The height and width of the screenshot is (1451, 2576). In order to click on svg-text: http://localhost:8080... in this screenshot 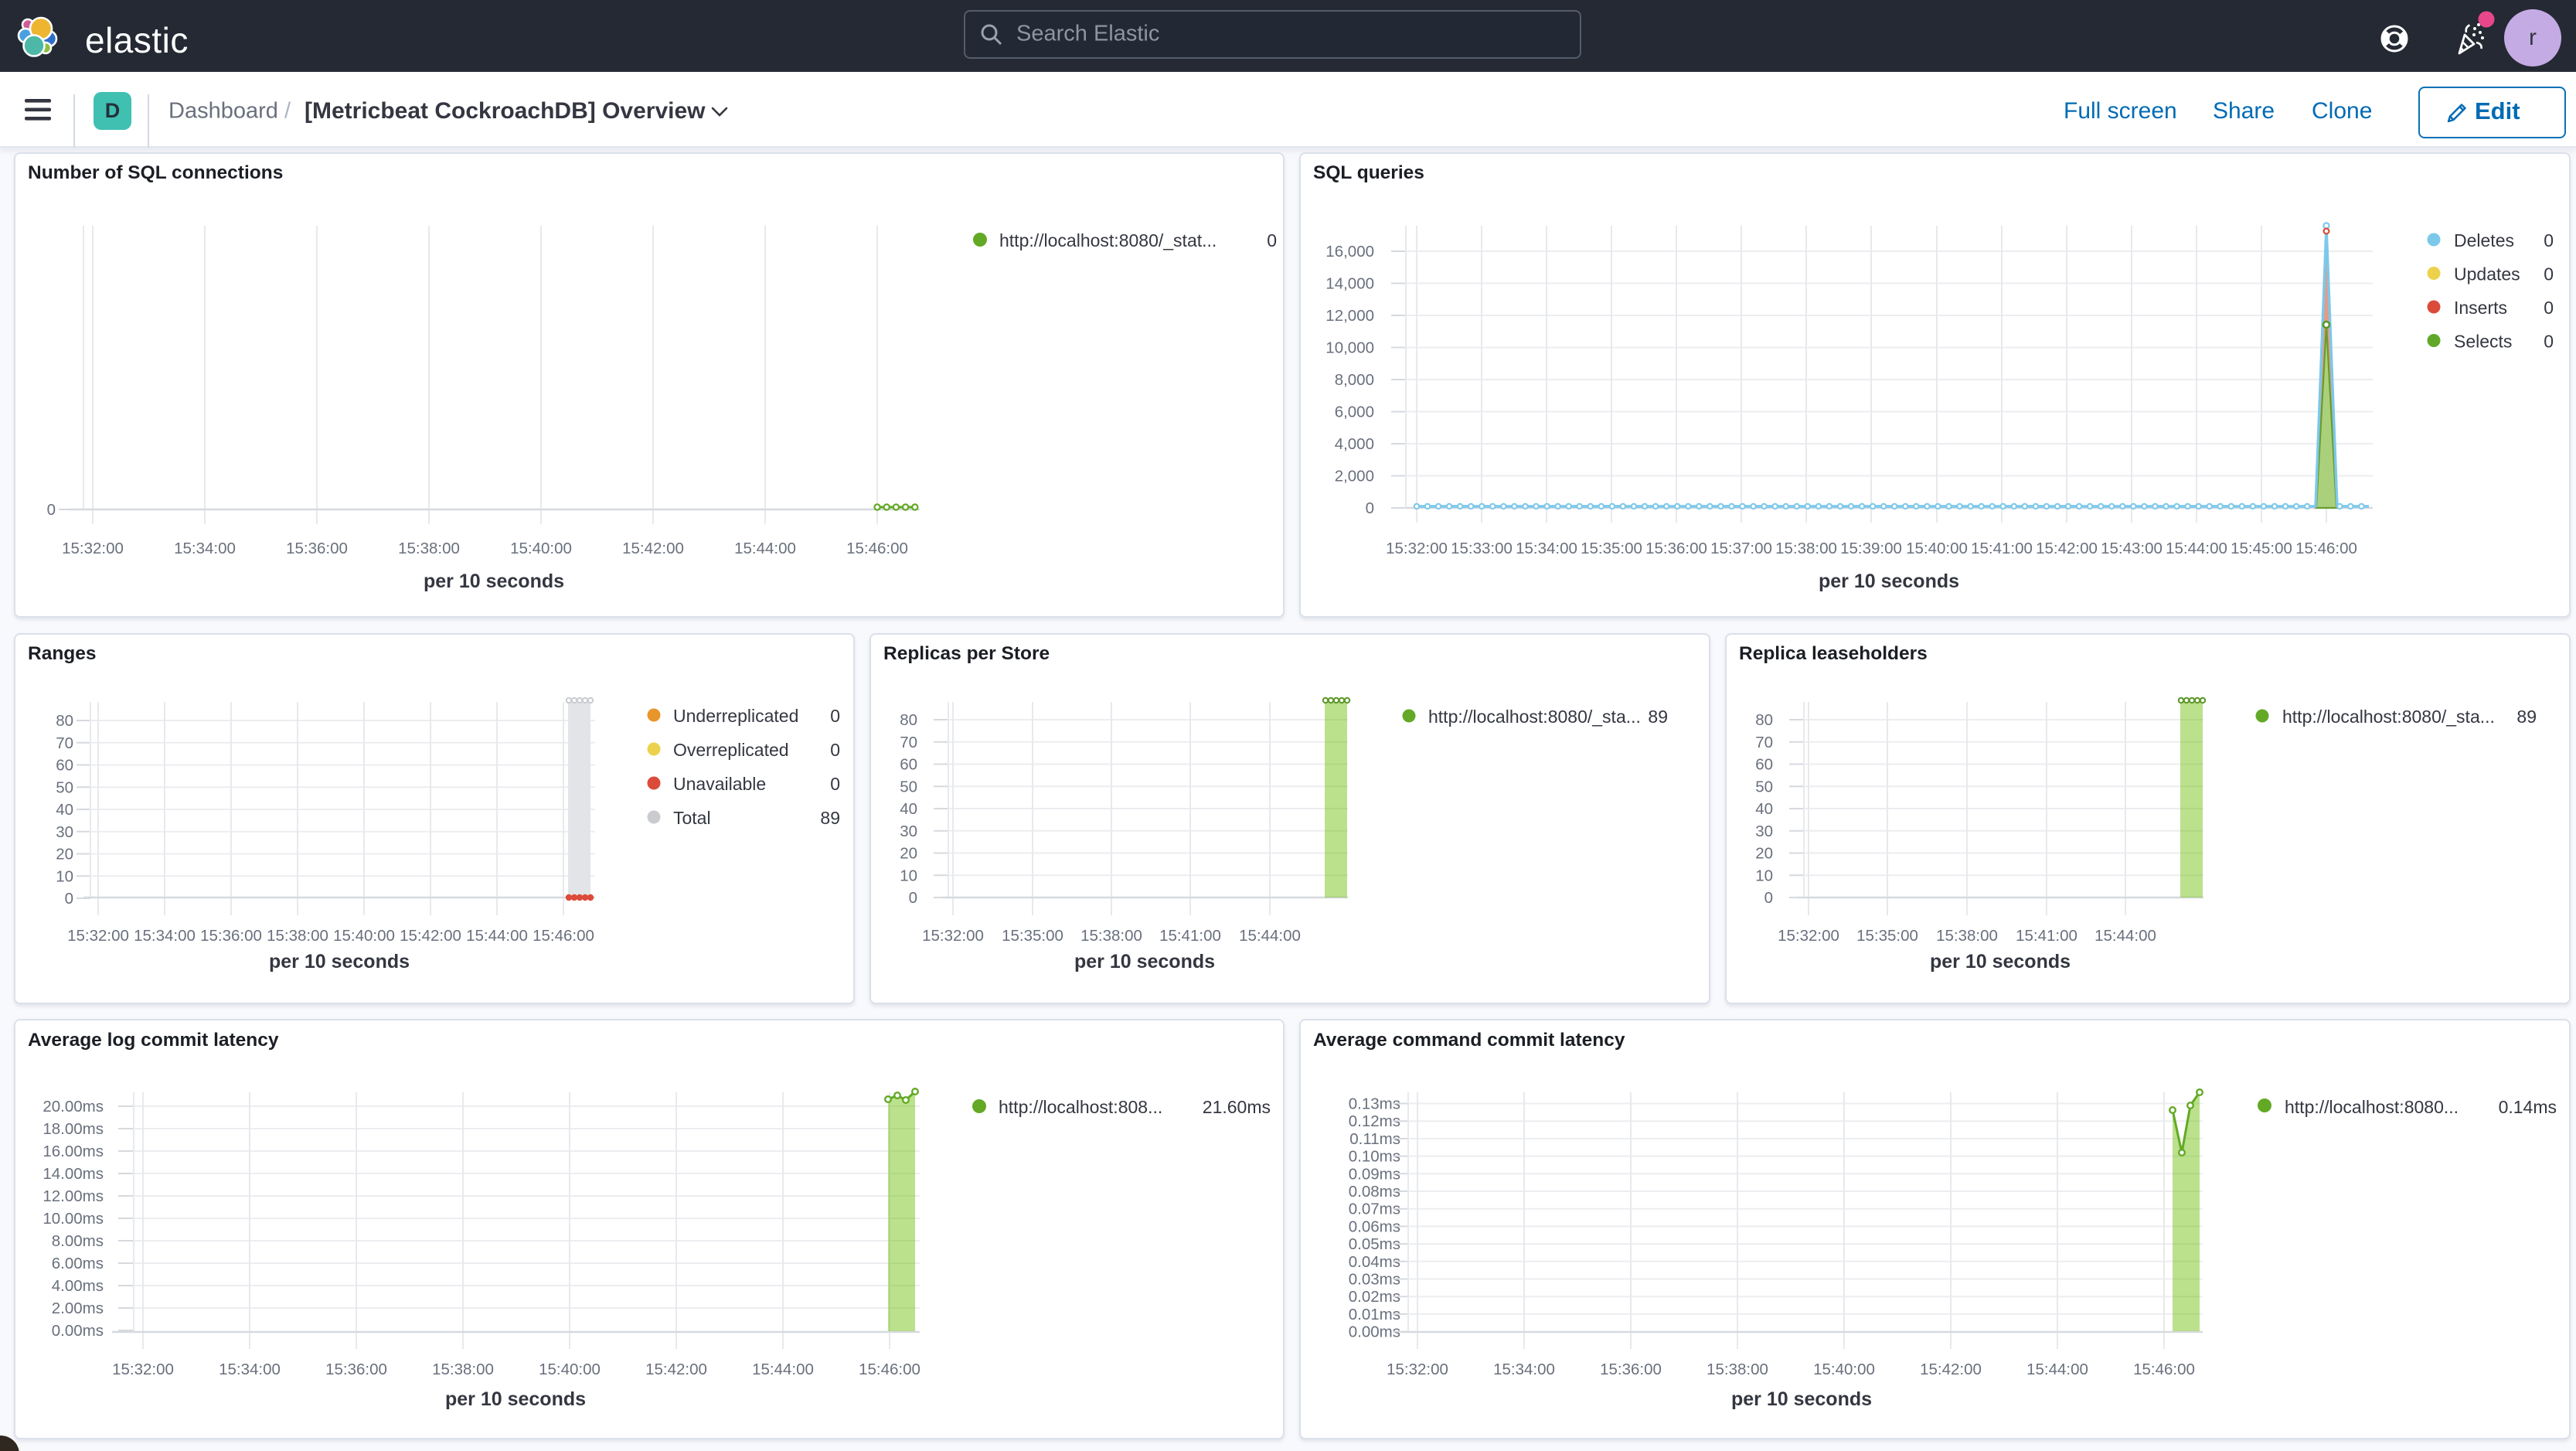, I will do `click(2372, 1107)`.